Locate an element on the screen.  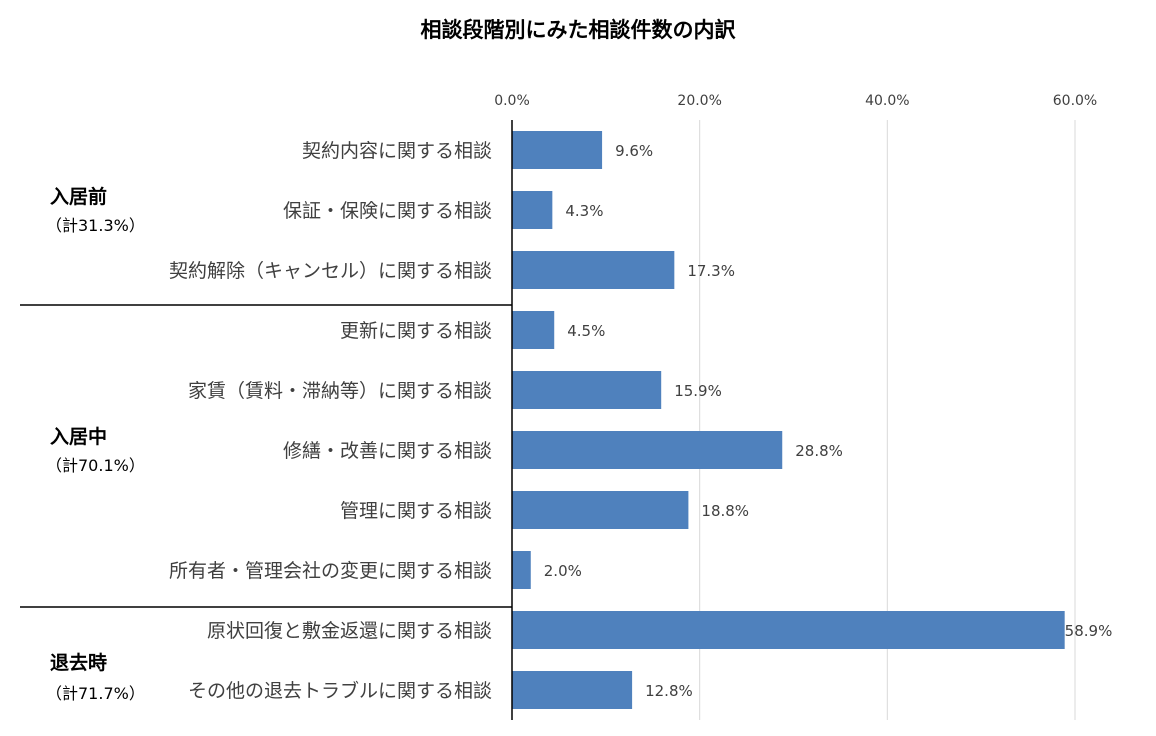
group-name: 入居前 is located at coordinates (79, 197).